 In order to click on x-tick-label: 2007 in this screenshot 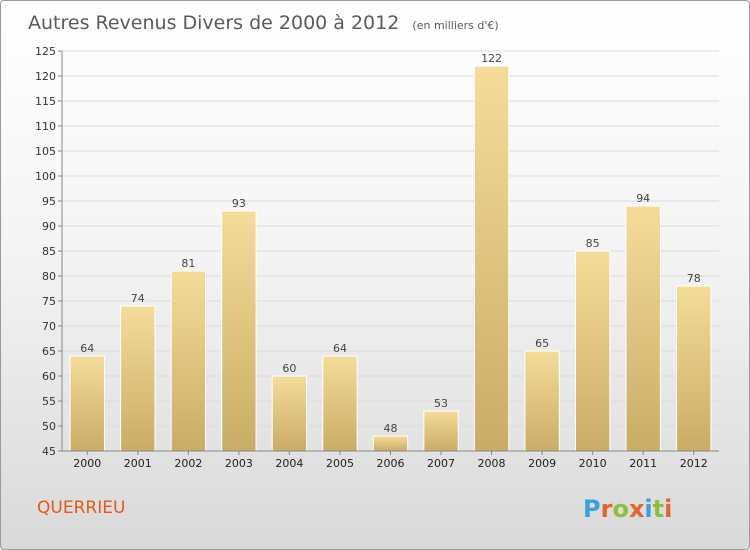, I will do `click(441, 463)`.